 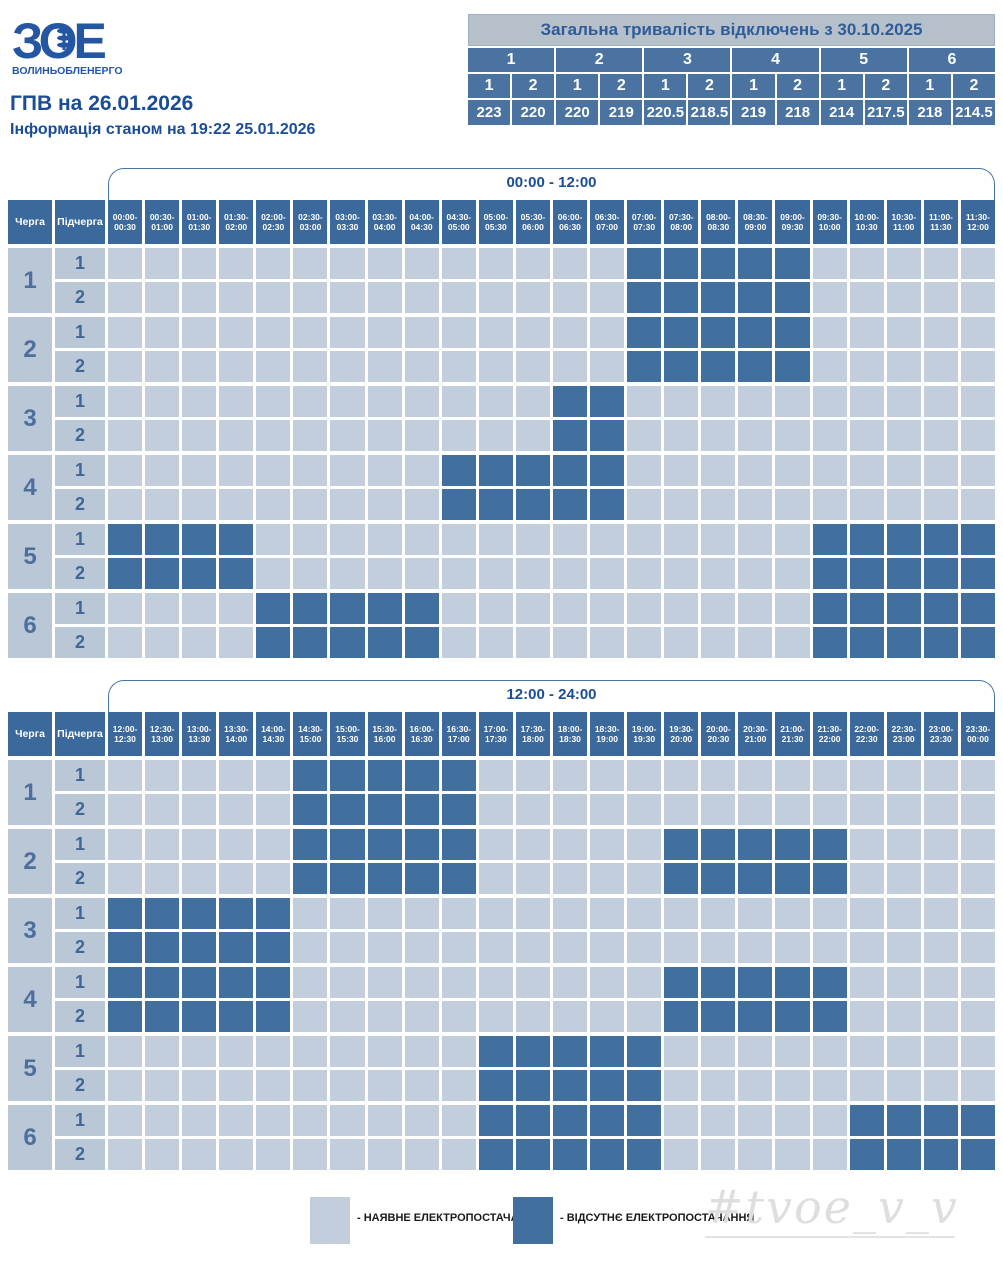 I want to click on summary-group-label: 3, so click(x=687, y=60).